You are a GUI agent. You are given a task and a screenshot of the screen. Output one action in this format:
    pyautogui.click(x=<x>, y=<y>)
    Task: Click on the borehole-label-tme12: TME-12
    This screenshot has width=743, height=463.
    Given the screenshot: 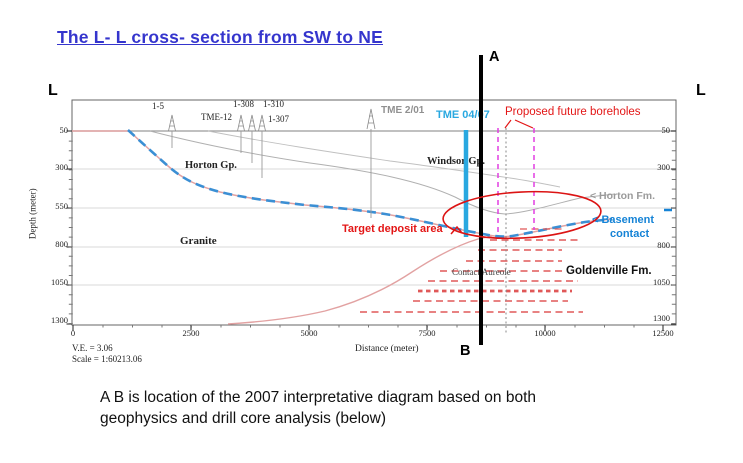 What is the action you would take?
    pyautogui.click(x=216, y=117)
    